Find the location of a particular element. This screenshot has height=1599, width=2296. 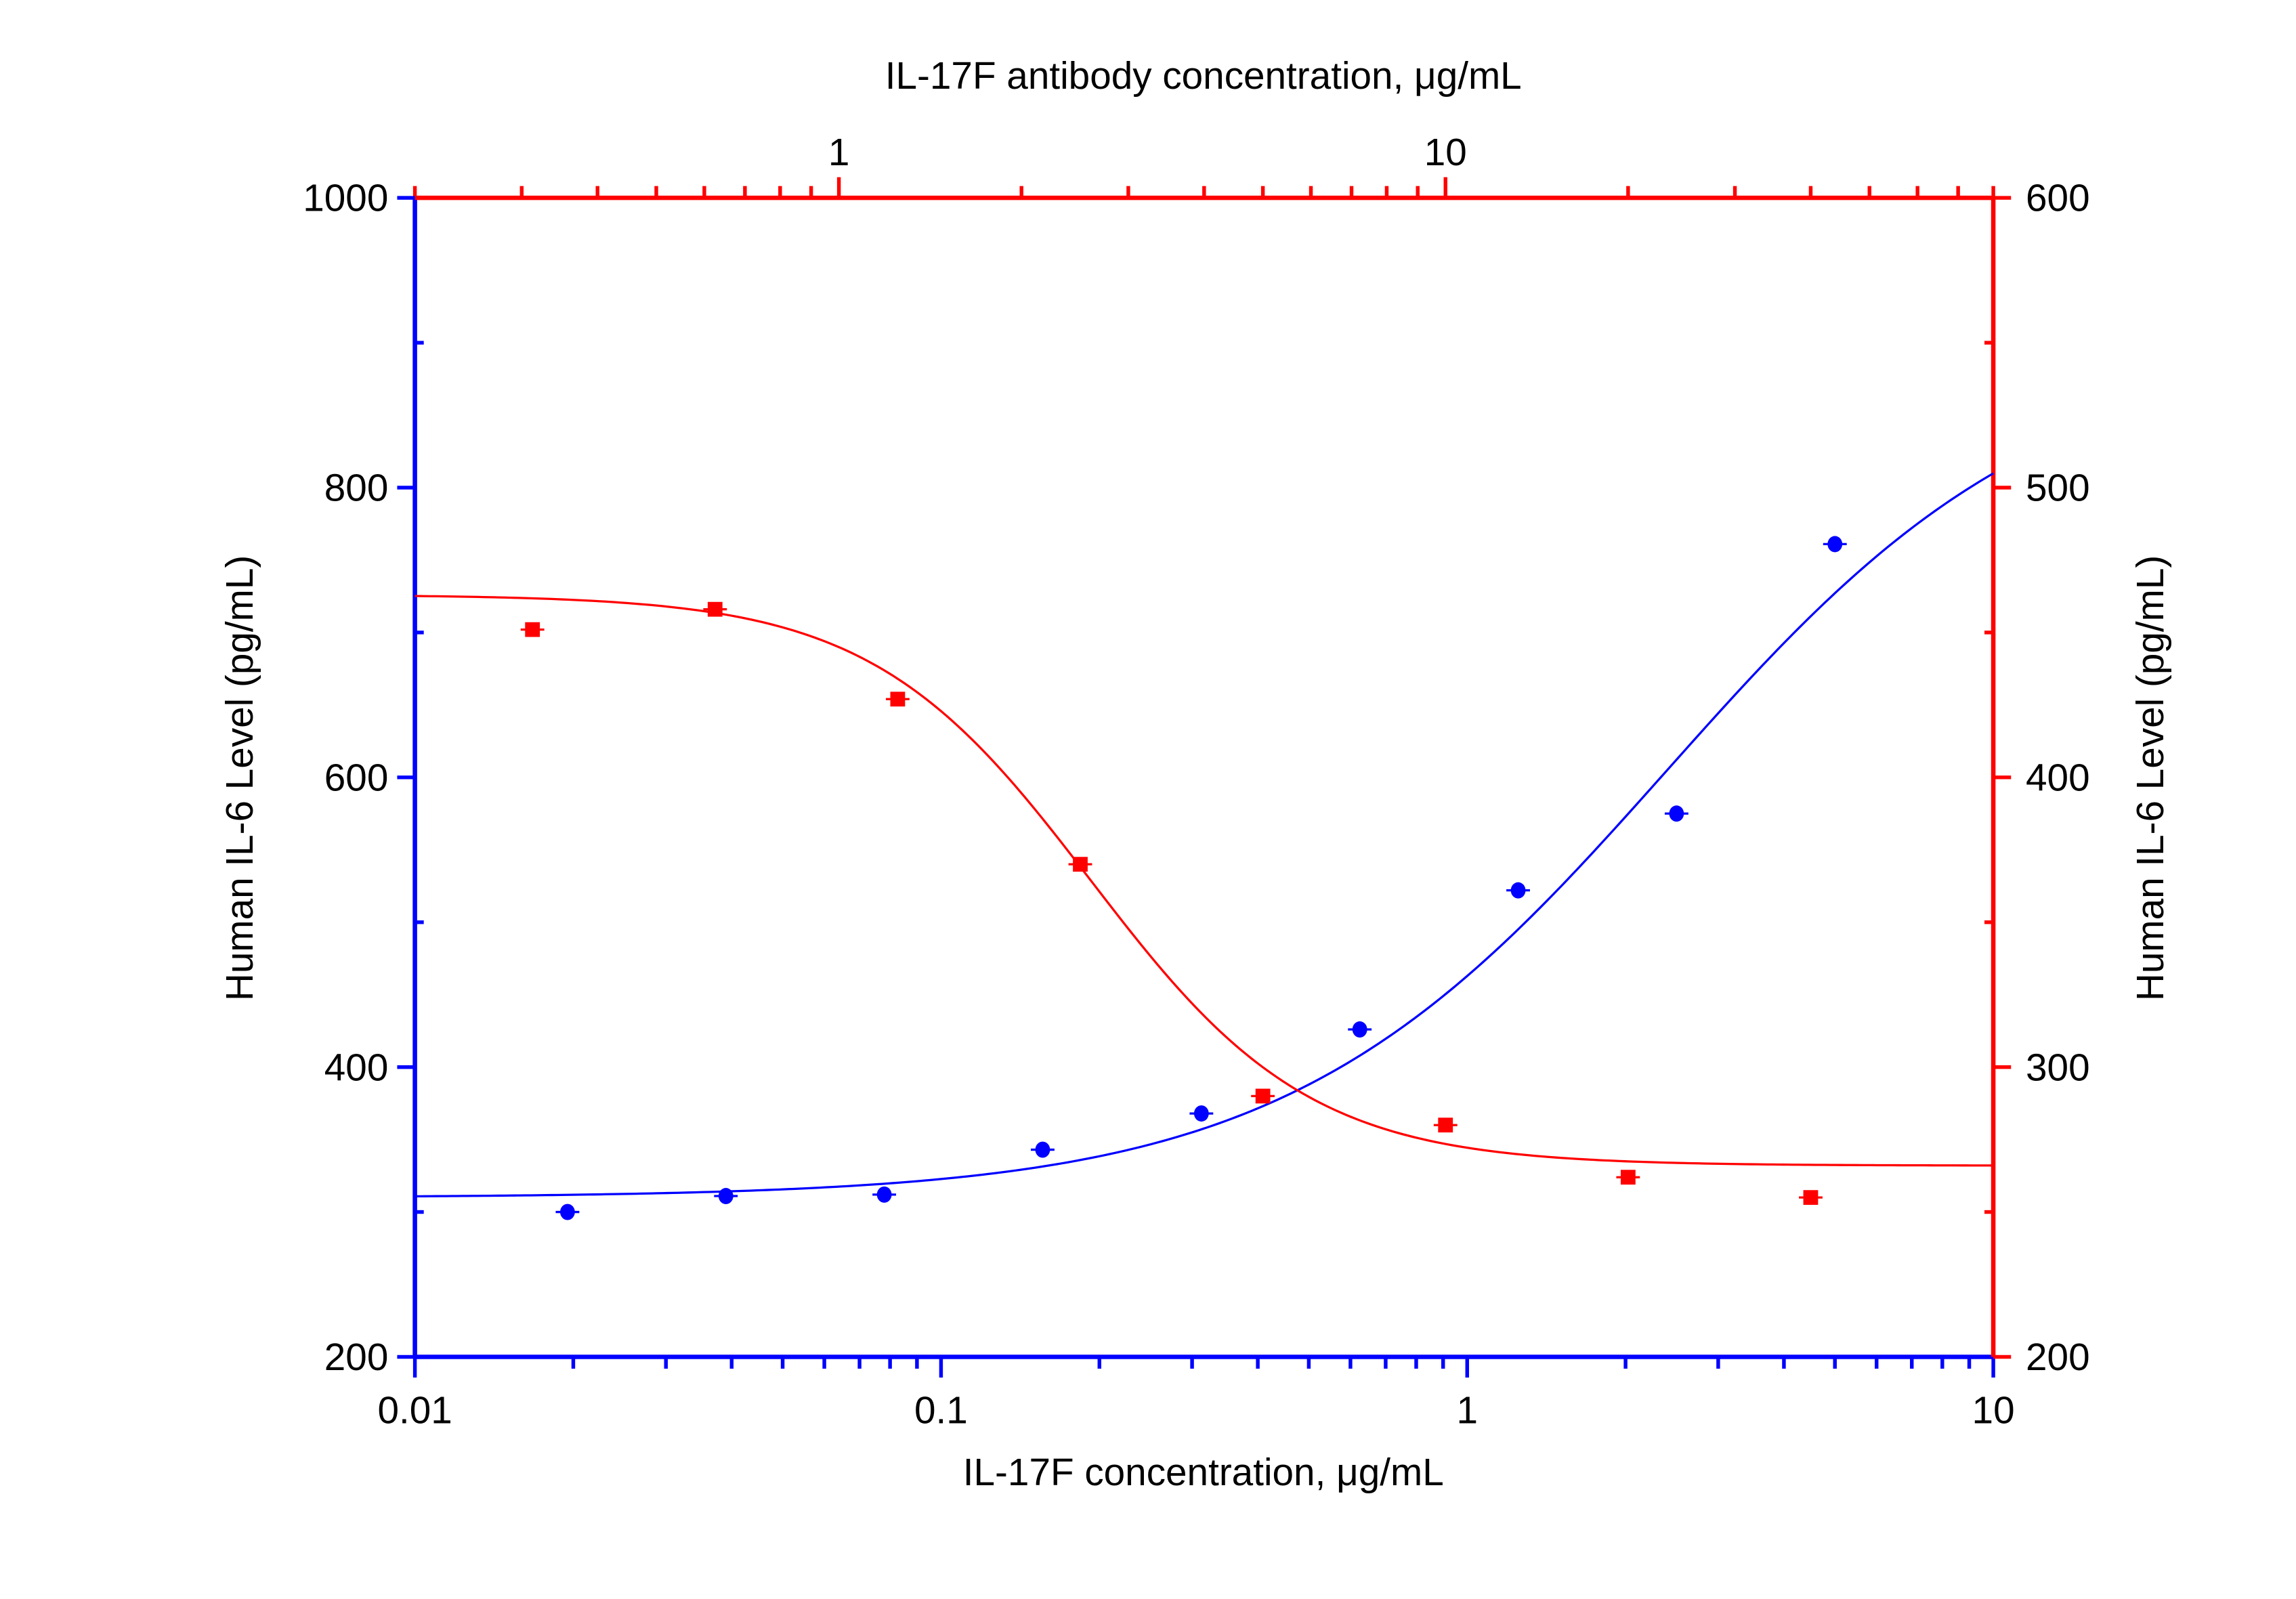

right-tick-label: 600 is located at coordinates (2058, 198).